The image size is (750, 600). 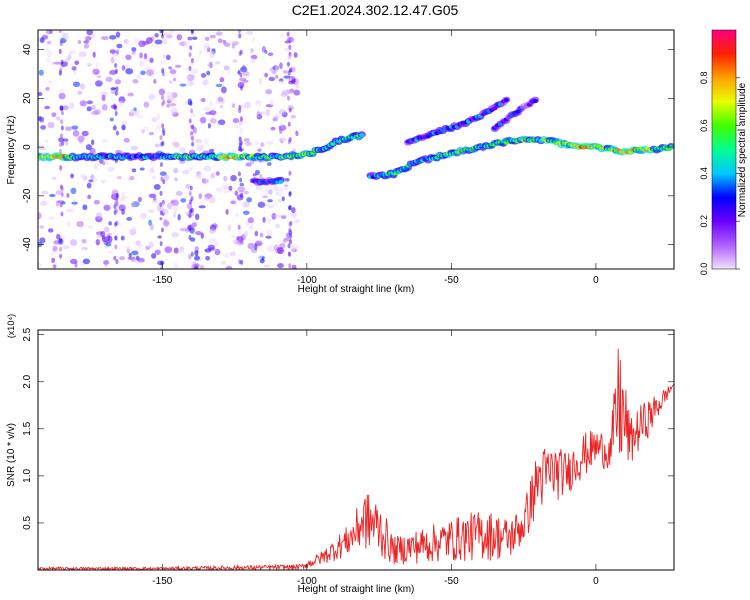 What do you see at coordinates (27, 523) in the screenshot?
I see `y-tick-label: 0.5` at bounding box center [27, 523].